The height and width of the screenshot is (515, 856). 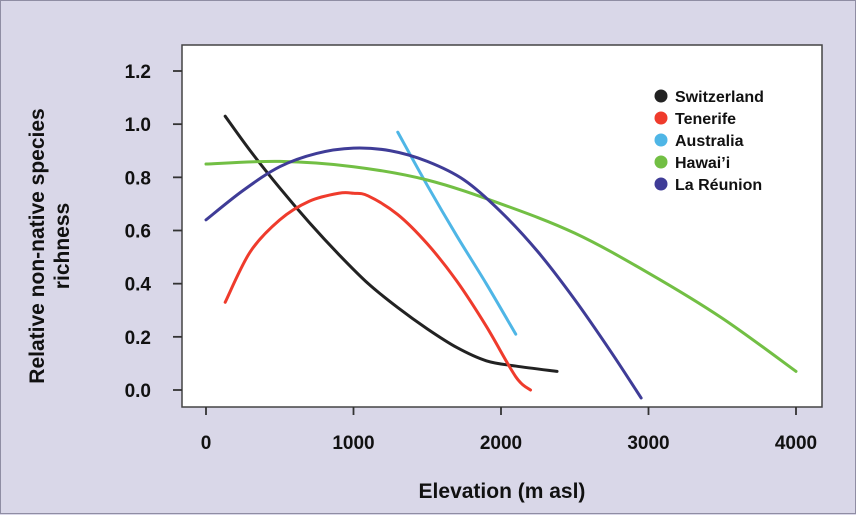 I want to click on x-tick-label: 4000, so click(x=796, y=443).